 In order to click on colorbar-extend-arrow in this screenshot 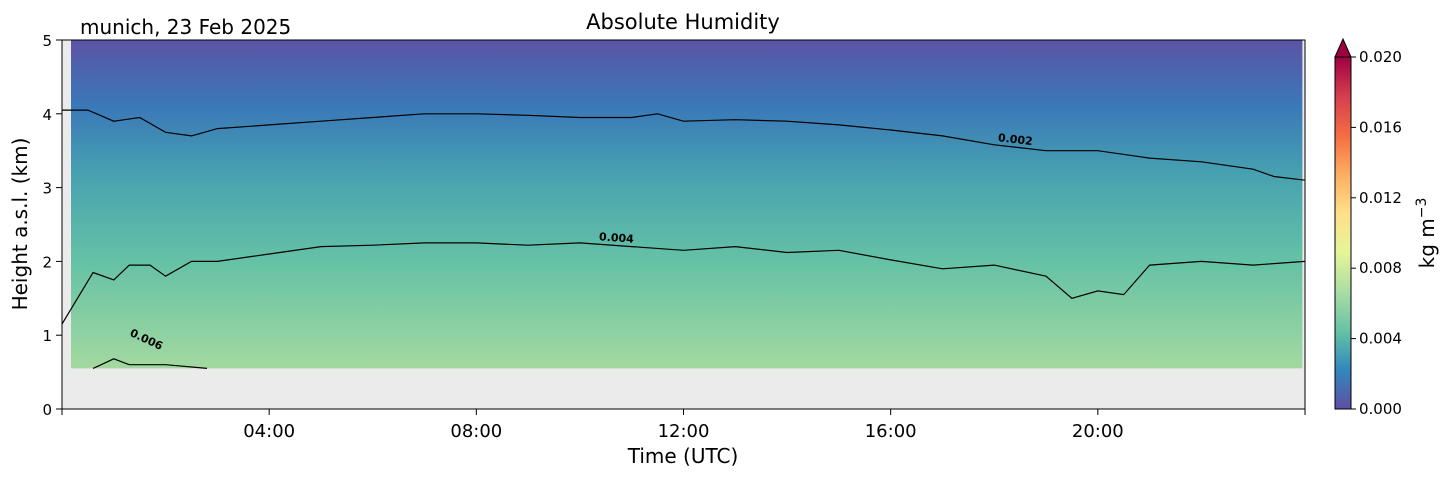, I will do `click(1343, 47)`.